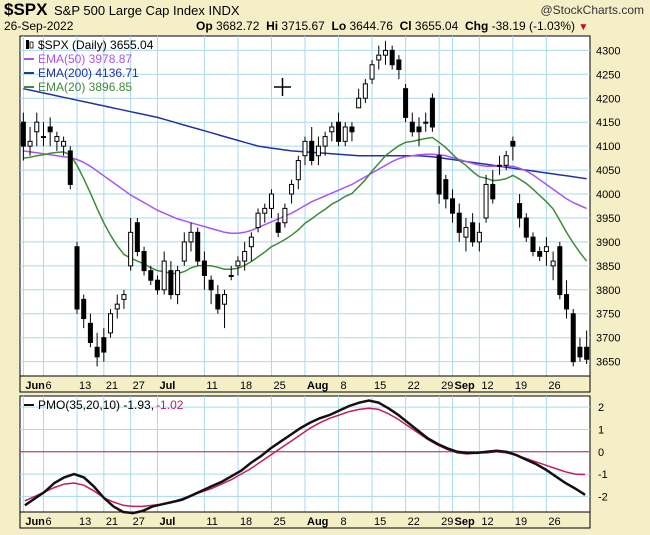 The width and height of the screenshot is (650, 535). I want to click on pmo-legend: PMO(35,20,10) -1.93, -1.02, so click(104, 405).